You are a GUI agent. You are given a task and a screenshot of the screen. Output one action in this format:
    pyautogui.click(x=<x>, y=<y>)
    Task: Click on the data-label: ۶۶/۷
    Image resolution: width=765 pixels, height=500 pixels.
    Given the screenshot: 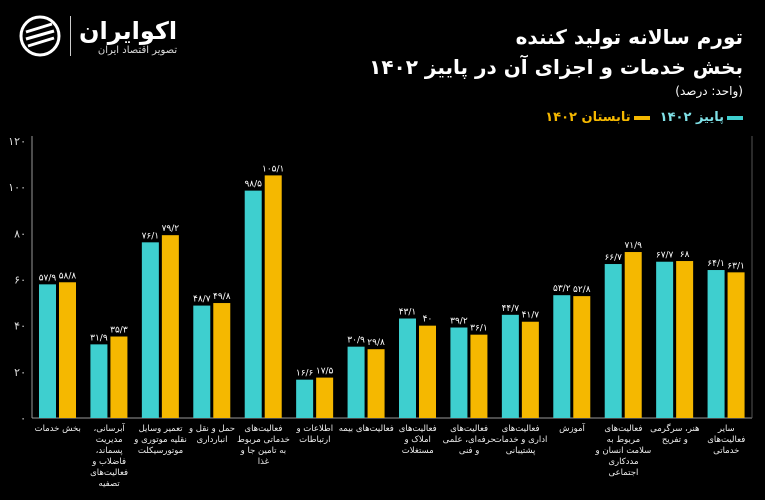 What is the action you would take?
    pyautogui.click(x=613, y=258)
    